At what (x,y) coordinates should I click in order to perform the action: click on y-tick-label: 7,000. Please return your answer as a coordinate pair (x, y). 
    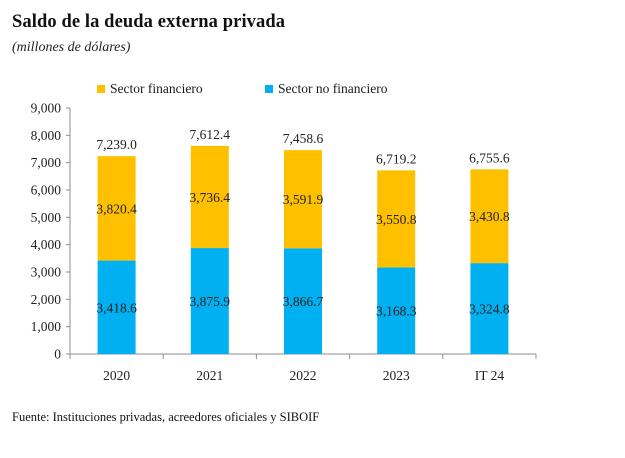
    Looking at the image, I should click on (46, 162).